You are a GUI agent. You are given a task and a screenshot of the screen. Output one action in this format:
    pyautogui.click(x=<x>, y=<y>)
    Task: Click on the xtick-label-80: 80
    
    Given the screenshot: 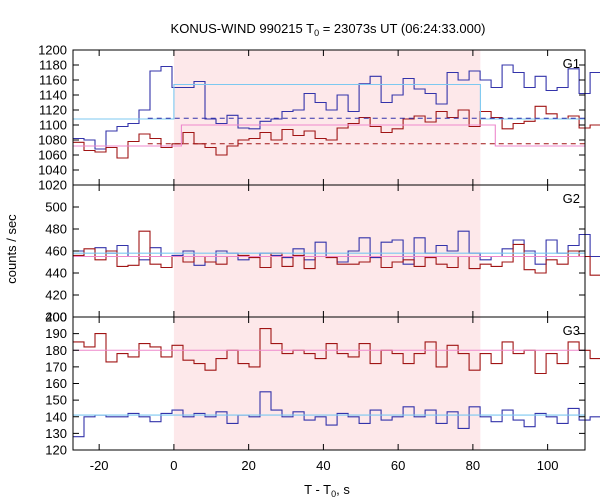 What is the action you would take?
    pyautogui.click(x=473, y=465)
    